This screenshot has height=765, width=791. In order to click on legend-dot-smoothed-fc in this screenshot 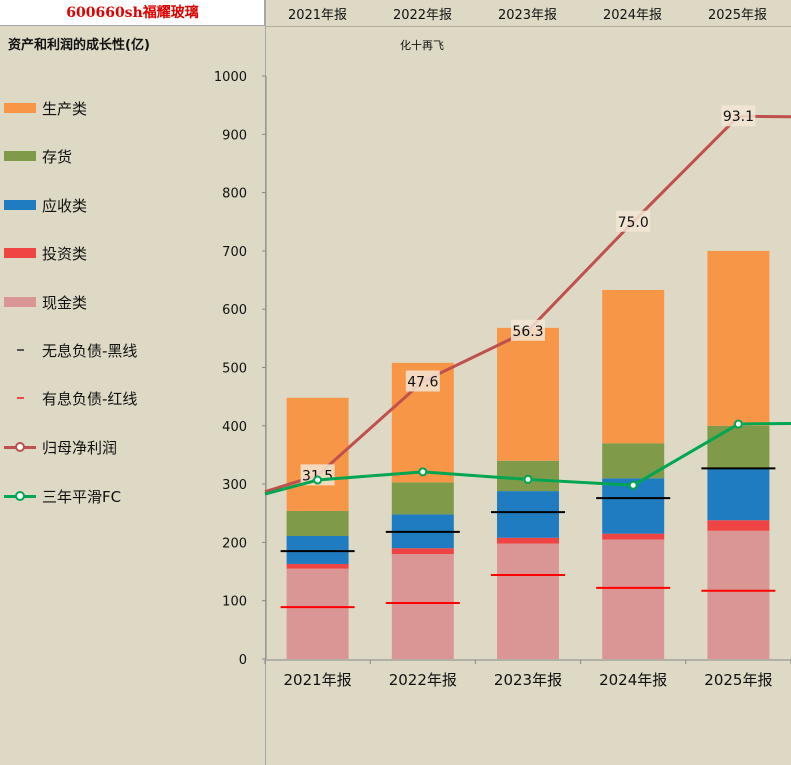, I will do `click(20, 496)`.